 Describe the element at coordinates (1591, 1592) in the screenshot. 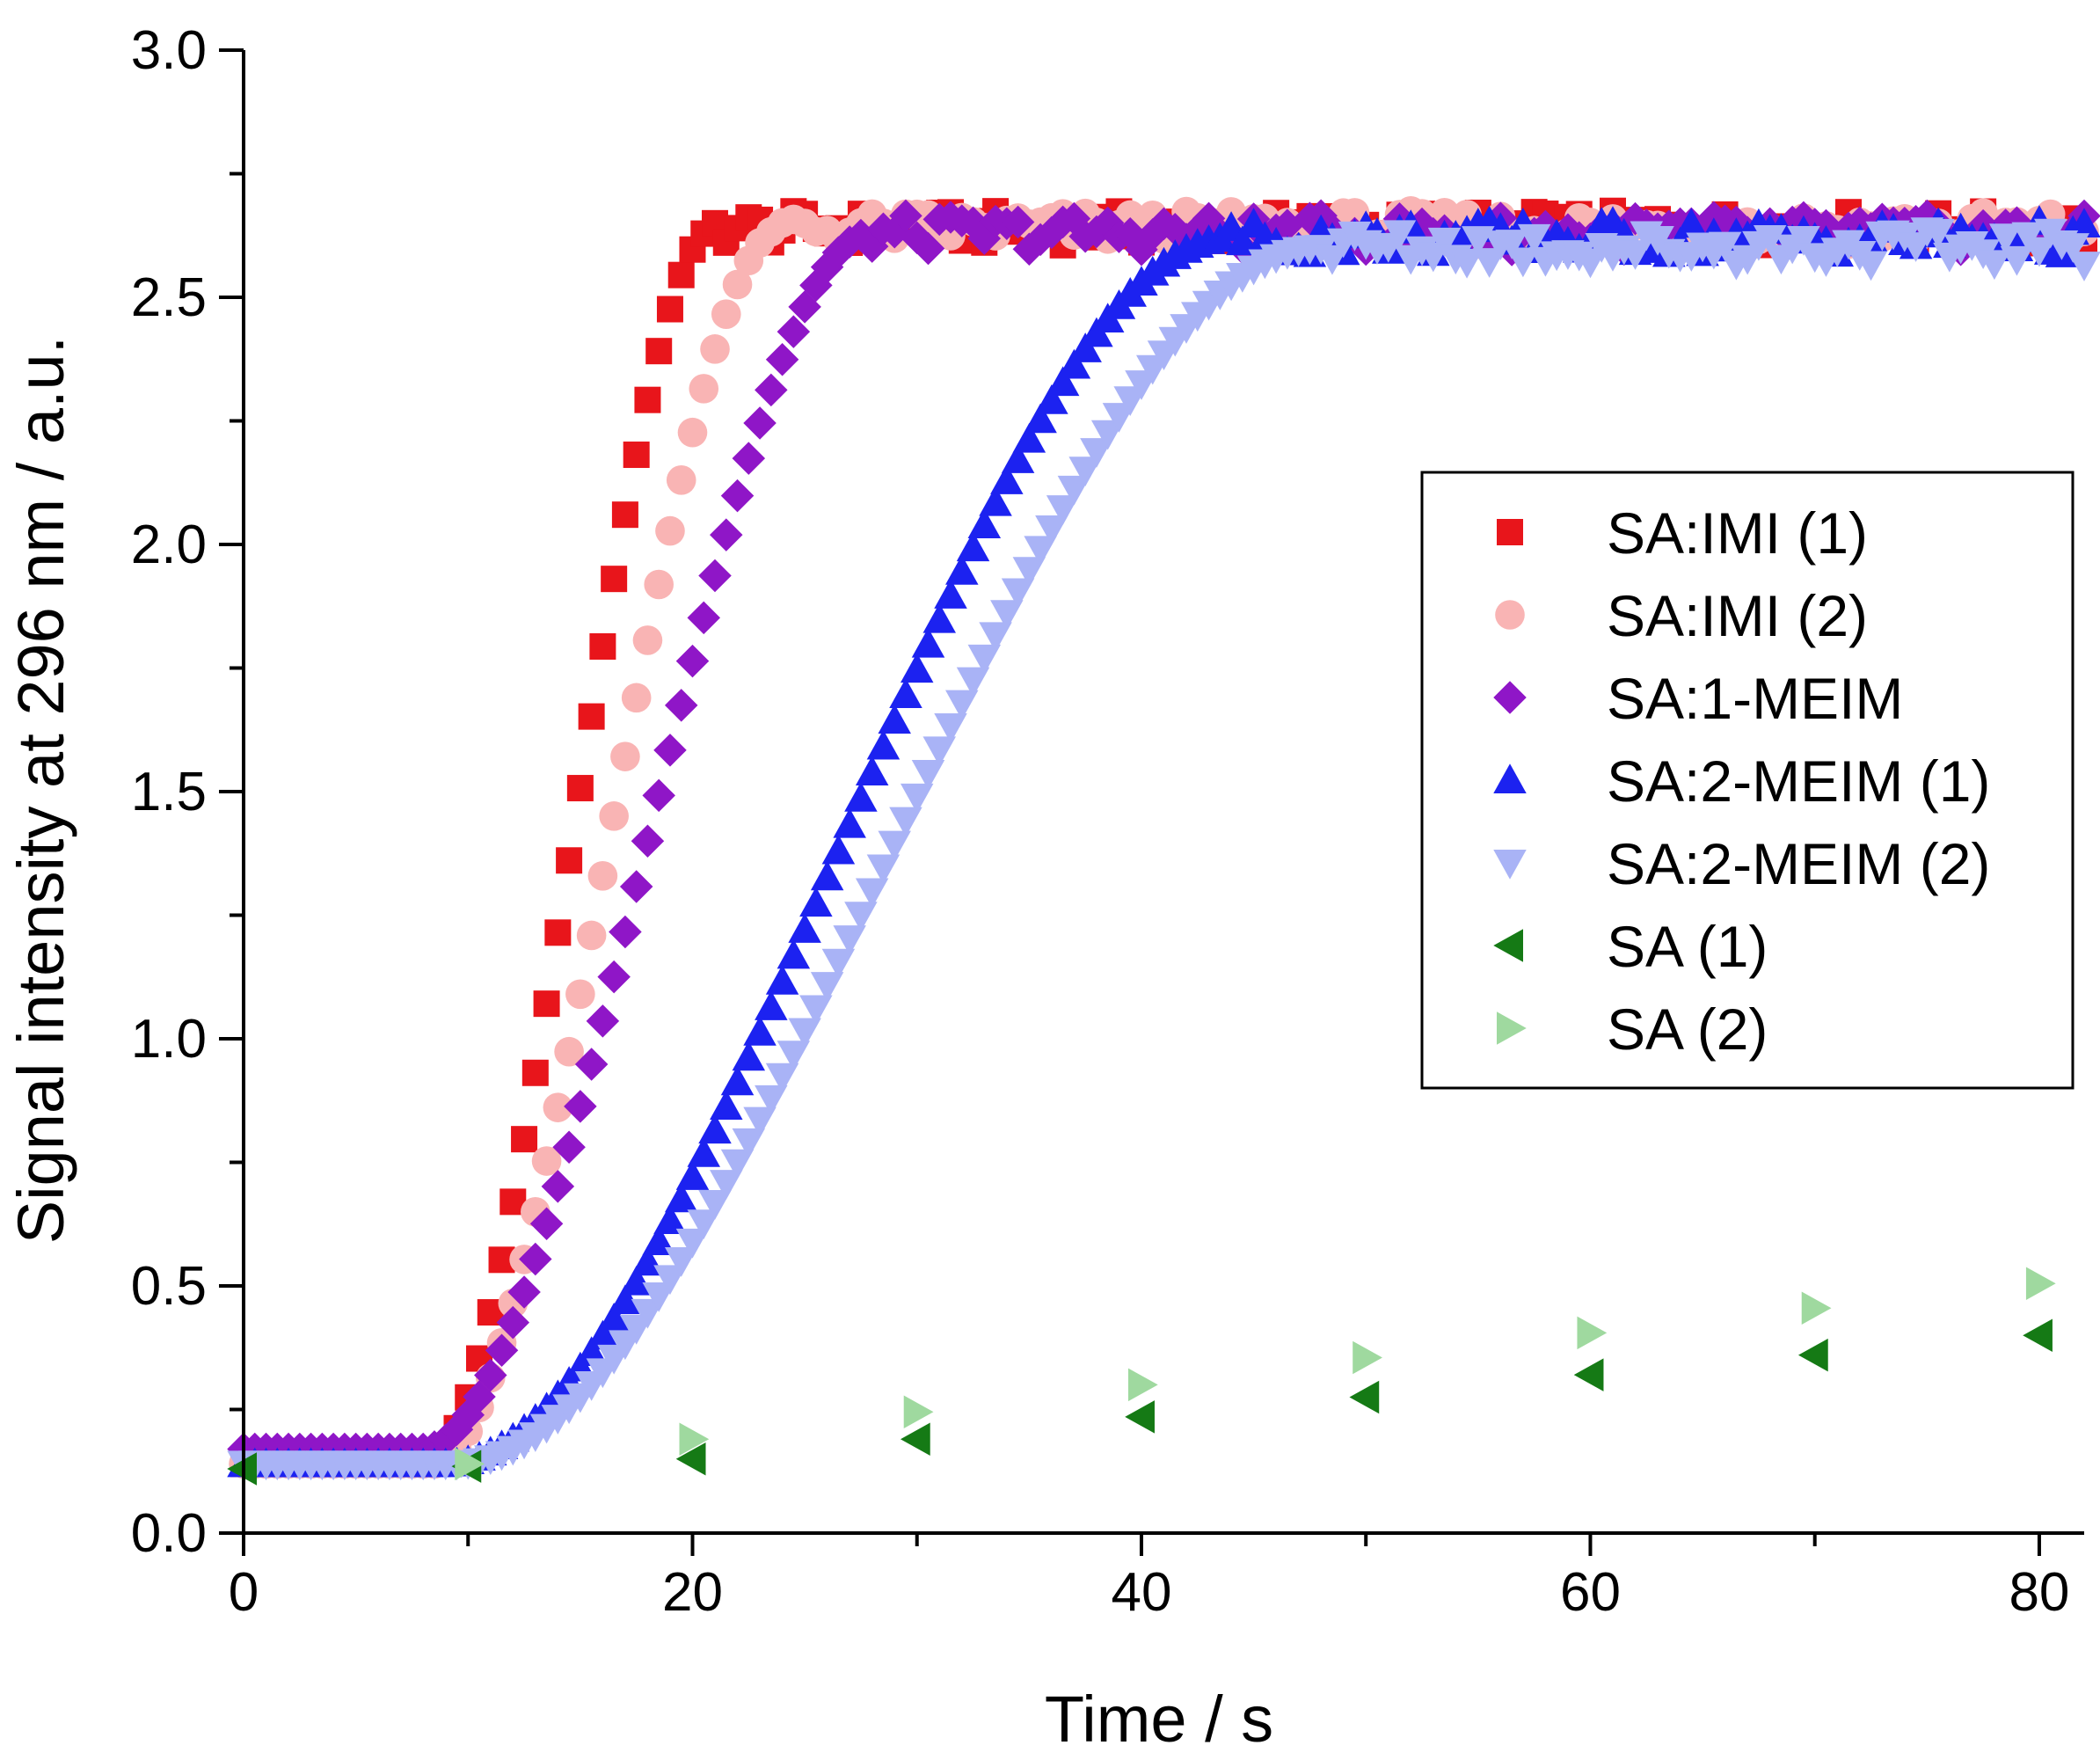

I see `x-tick-label: 60` at that location.